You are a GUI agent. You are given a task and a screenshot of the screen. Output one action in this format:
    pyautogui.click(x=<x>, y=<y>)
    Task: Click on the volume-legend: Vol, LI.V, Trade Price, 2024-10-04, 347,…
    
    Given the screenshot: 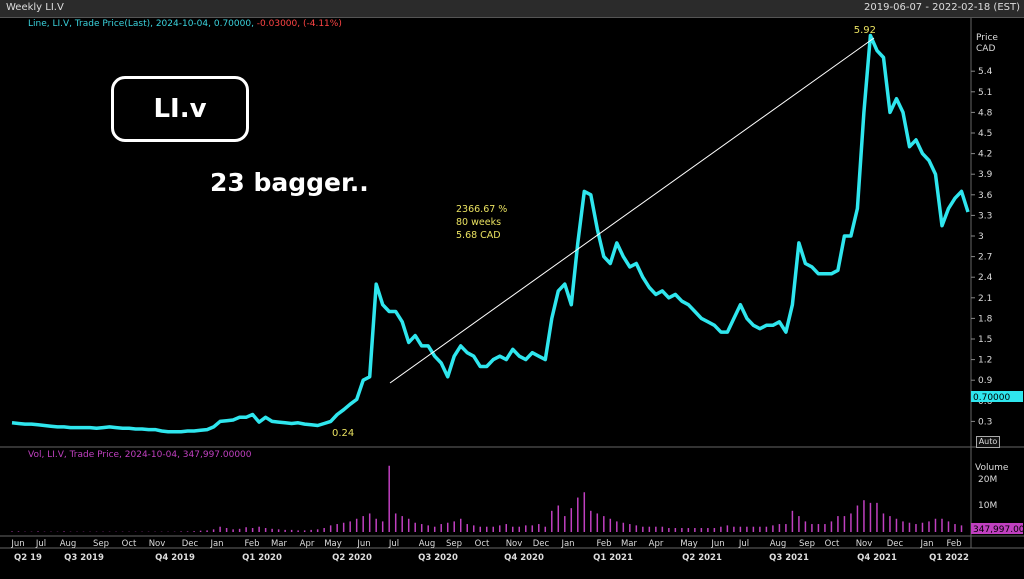 What is the action you would take?
    pyautogui.click(x=140, y=455)
    